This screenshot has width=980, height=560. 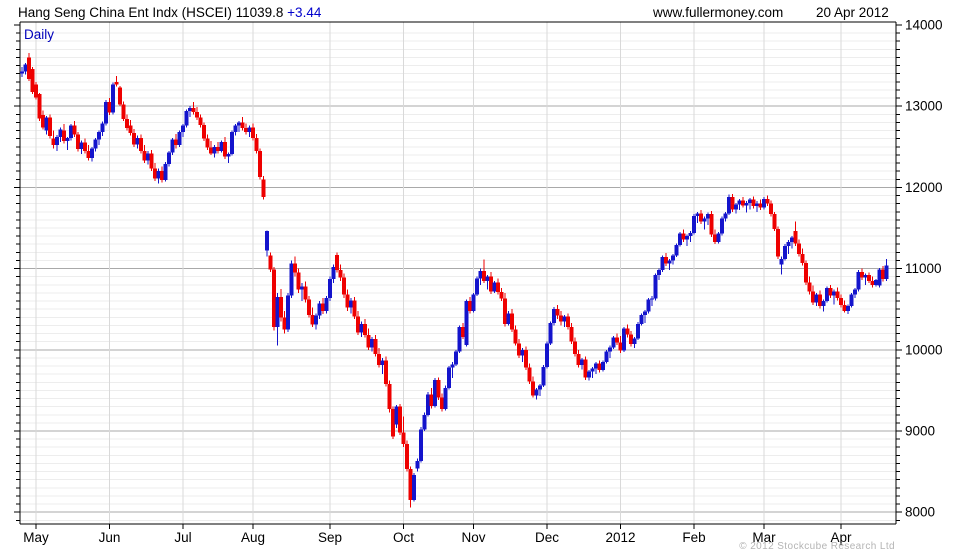 What do you see at coordinates (620, 537) in the screenshot?
I see `month-label: 2012` at bounding box center [620, 537].